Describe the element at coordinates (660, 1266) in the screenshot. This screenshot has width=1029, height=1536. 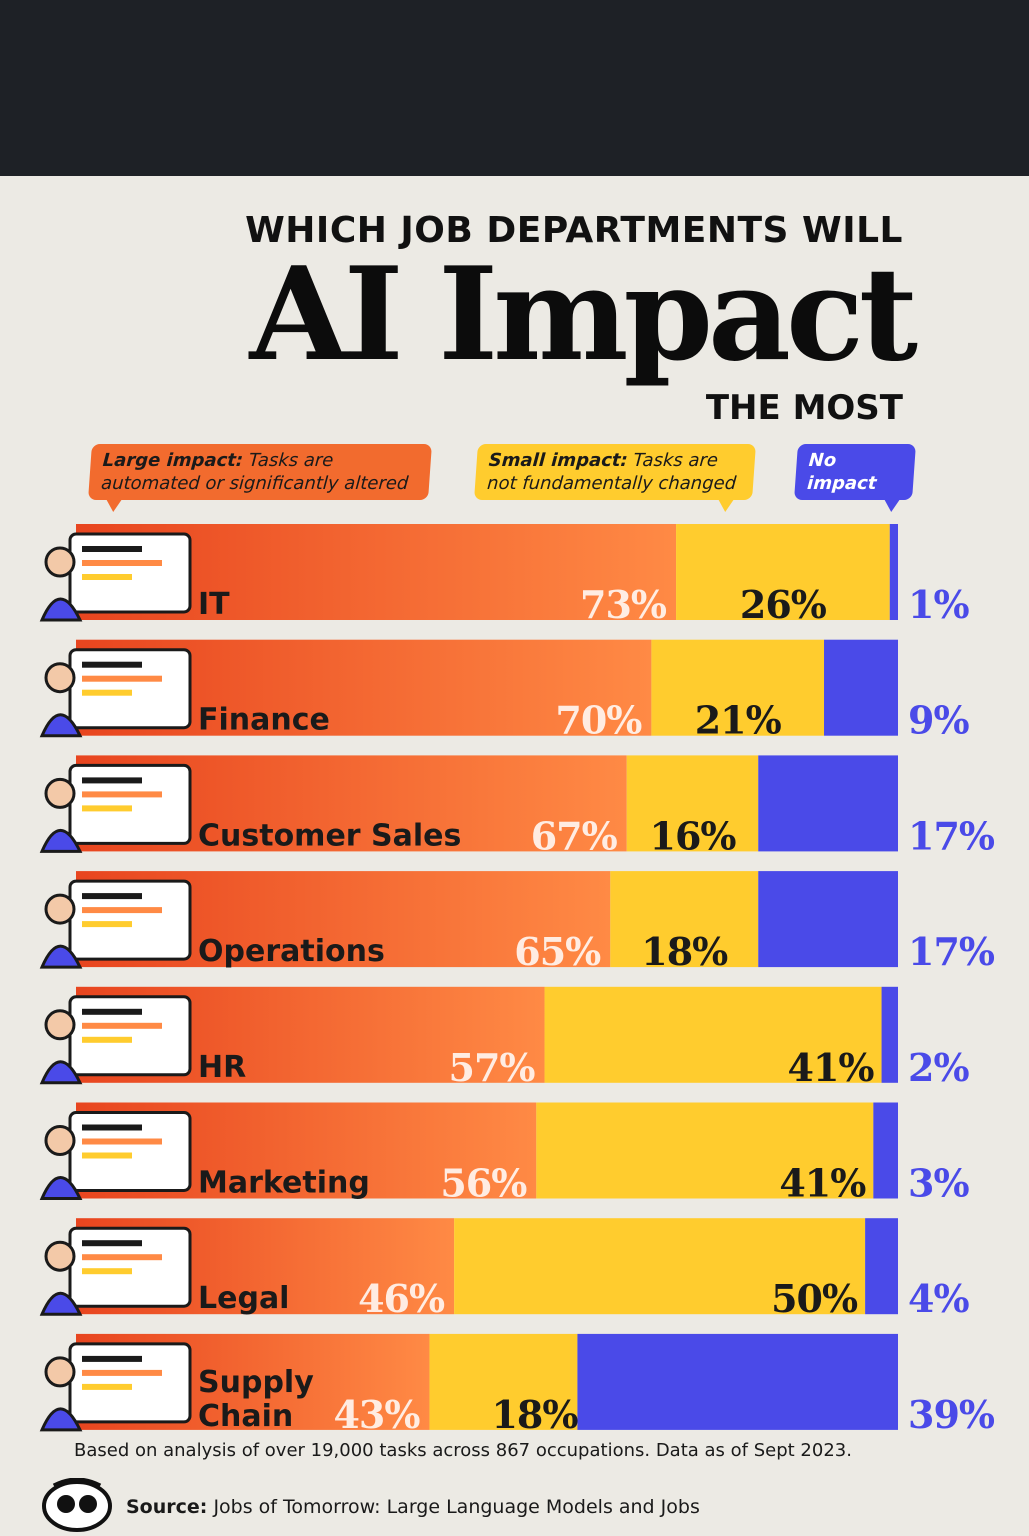
I see `bar-small-legal` at that location.